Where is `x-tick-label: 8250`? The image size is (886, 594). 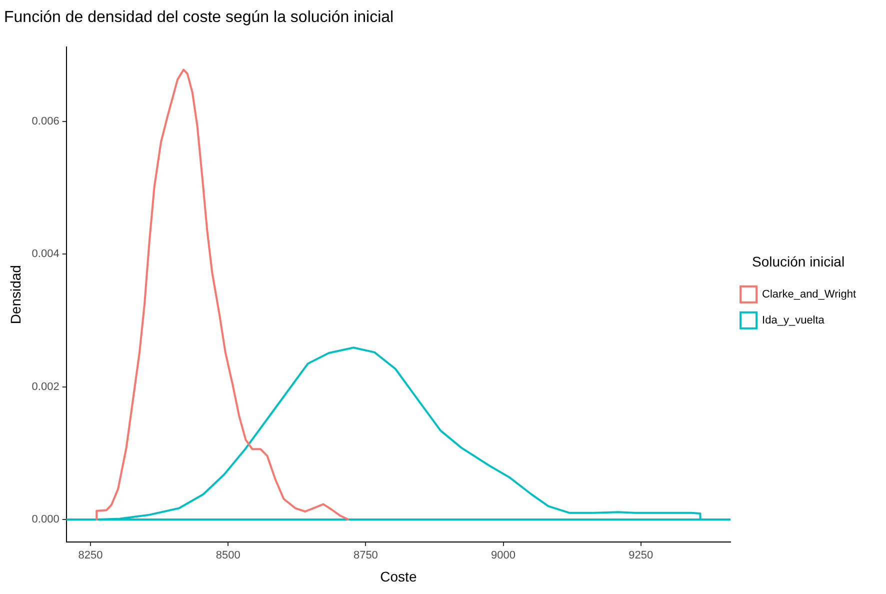
x-tick-label: 8250 is located at coordinates (90, 556).